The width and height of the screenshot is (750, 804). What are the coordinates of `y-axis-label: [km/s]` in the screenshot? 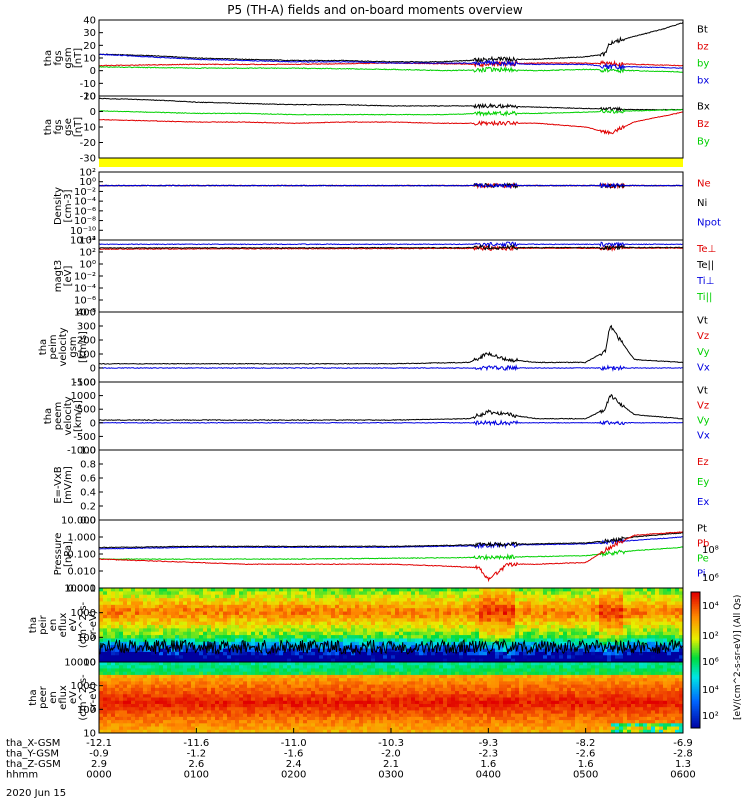 It's located at (78, 416).